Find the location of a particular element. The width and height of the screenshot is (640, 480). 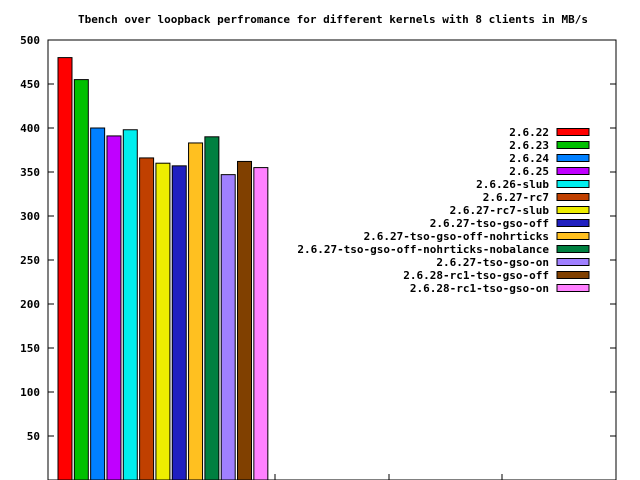

bar-2.6.28-rc1-tso-gso-off is located at coordinates (245, 320).